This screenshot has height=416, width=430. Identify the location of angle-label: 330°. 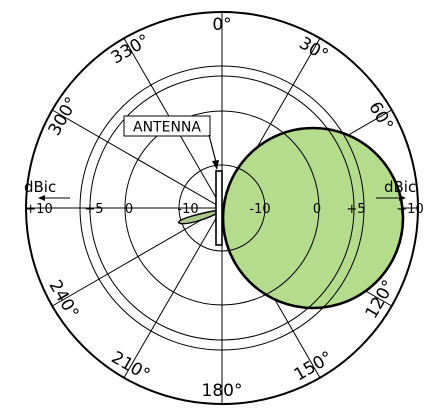
(130, 50).